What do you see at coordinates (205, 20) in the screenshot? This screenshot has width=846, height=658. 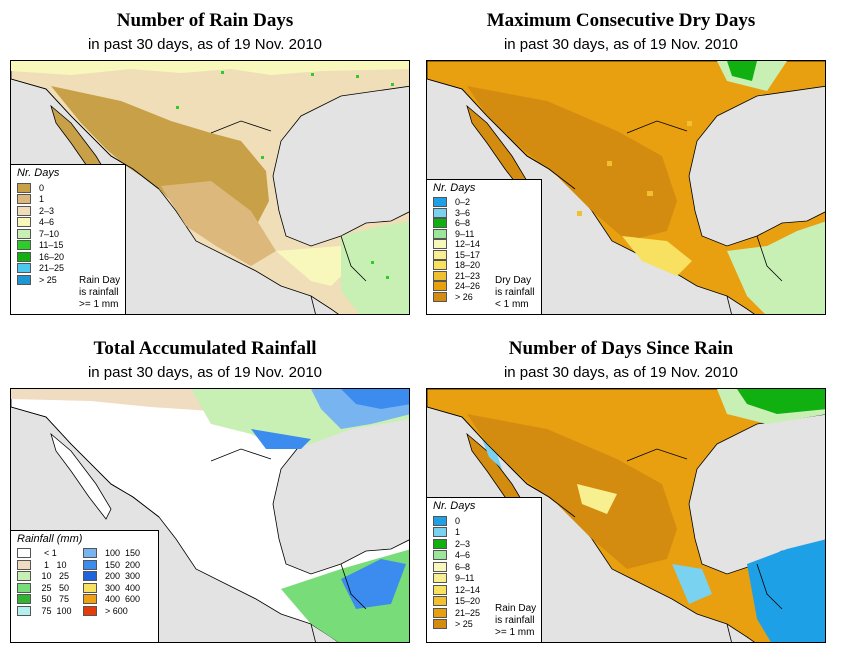 I see `panel-title: Number of Rain Days` at bounding box center [205, 20].